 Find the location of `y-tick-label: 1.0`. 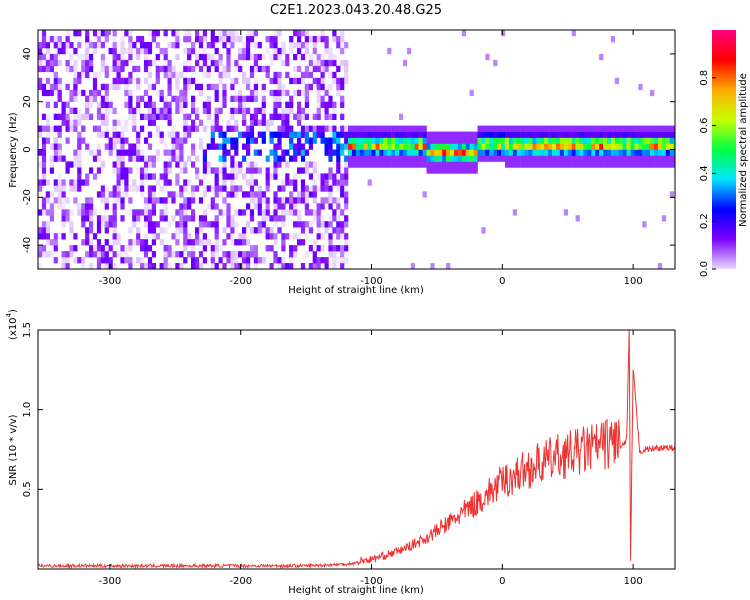

y-tick-label: 1.0 is located at coordinates (27, 410).